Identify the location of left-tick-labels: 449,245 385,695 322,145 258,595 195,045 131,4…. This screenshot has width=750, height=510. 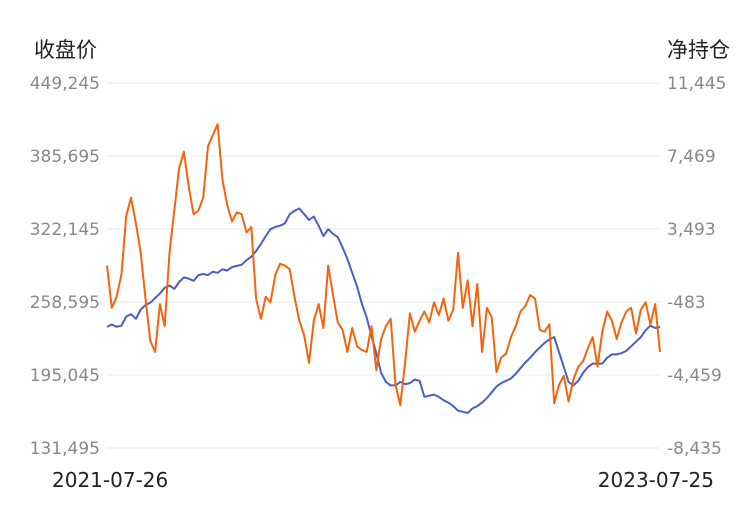
(65, 266).